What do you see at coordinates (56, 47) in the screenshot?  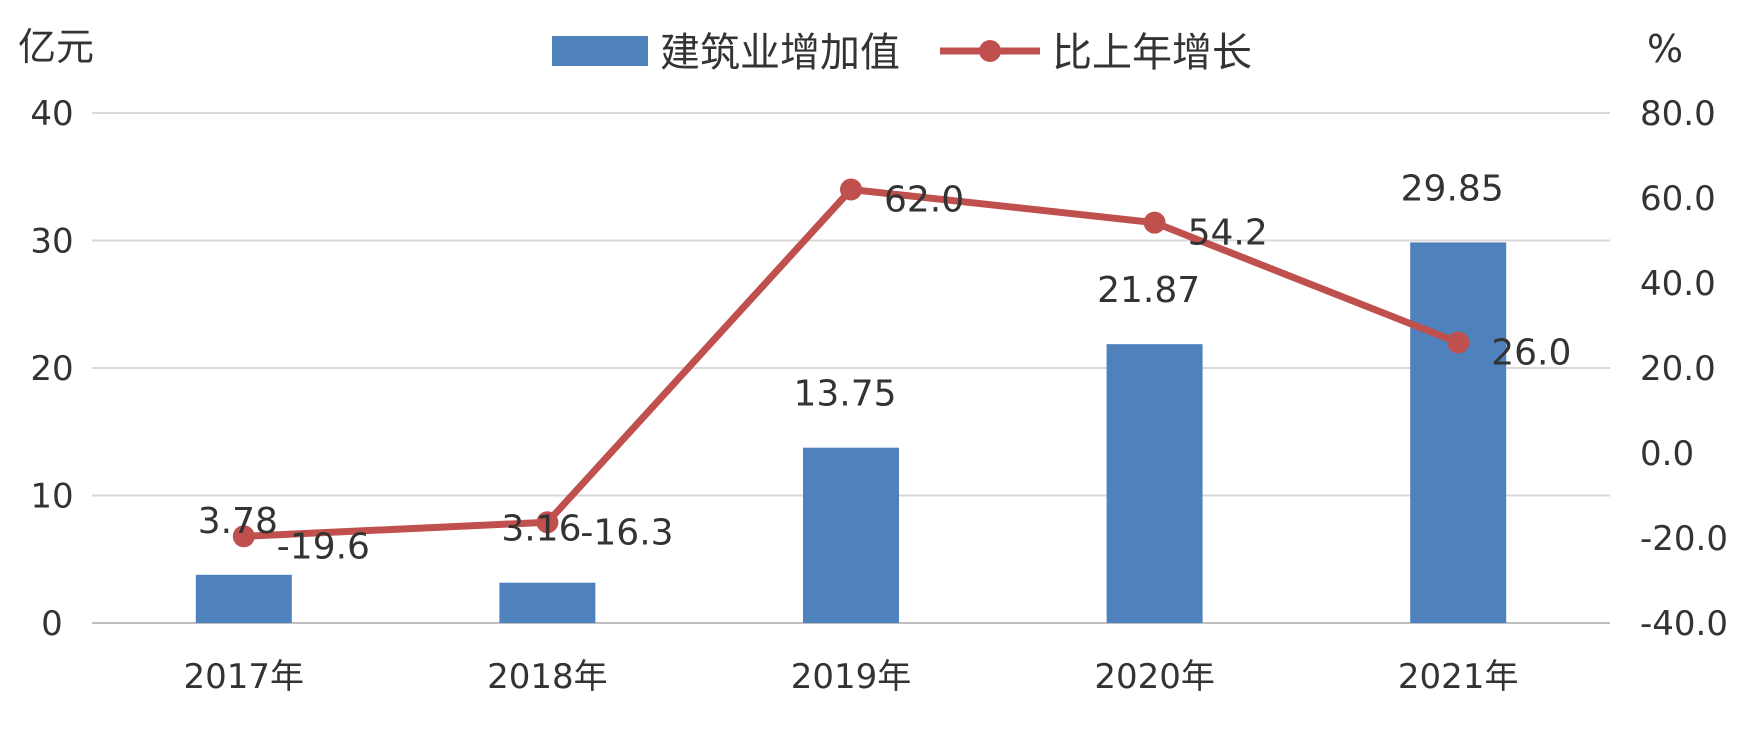 I see `left-axis-unit: 亿元` at bounding box center [56, 47].